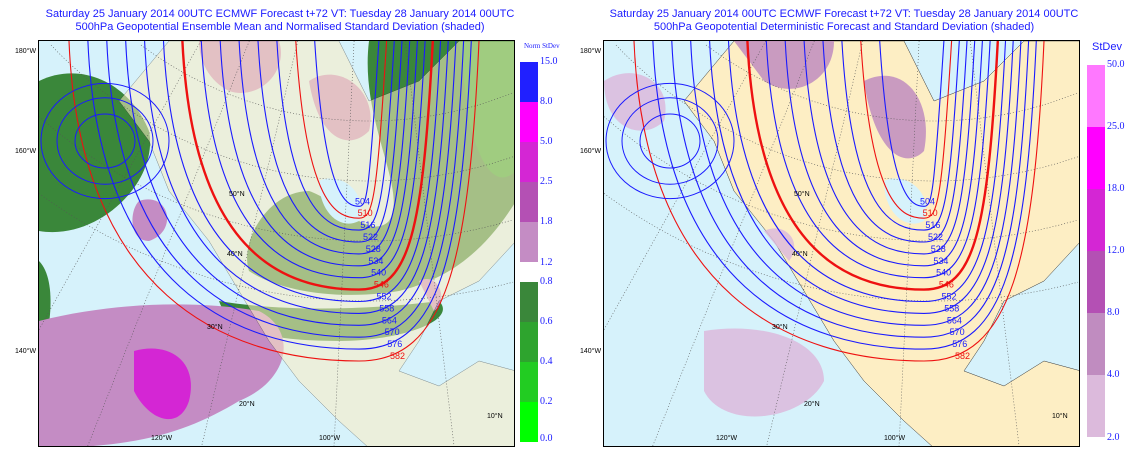  Describe the element at coordinates (1107, 47) in the screenshot. I see `right-legend-title: StDev` at that location.